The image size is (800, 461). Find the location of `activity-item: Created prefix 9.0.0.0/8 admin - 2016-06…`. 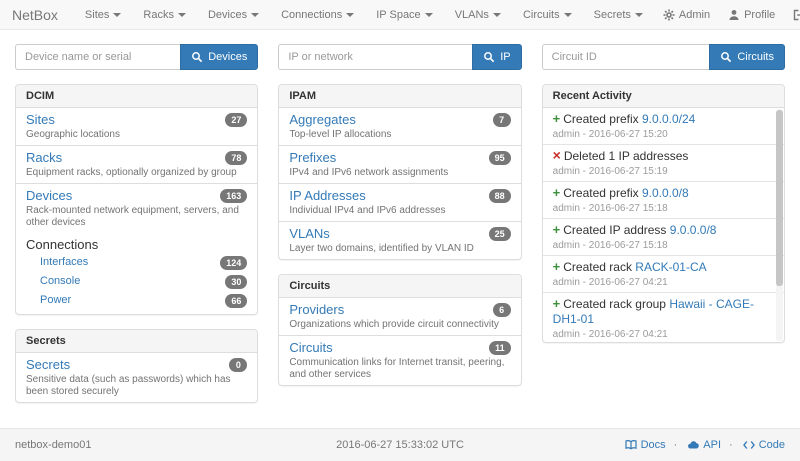

activity-item: Created prefix 9.0.0.0/8 admin - 2016-06… is located at coordinates (663, 200).